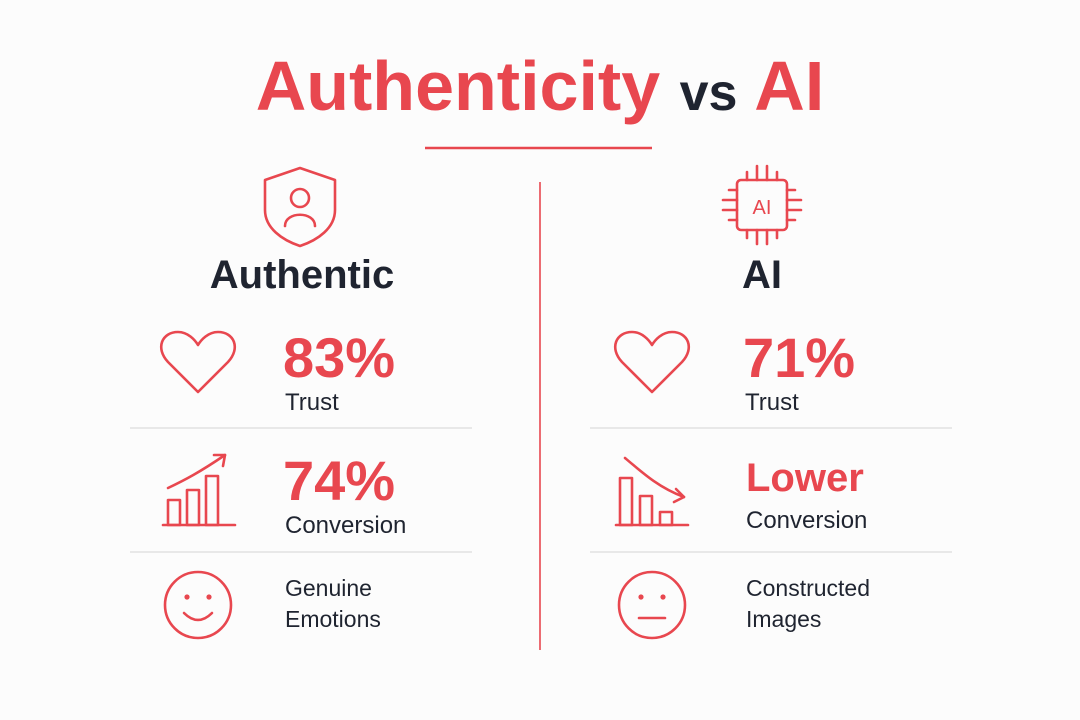 This screenshot has width=1080, height=720. What do you see at coordinates (799, 357) in the screenshot?
I see `stat-value: 71%` at bounding box center [799, 357].